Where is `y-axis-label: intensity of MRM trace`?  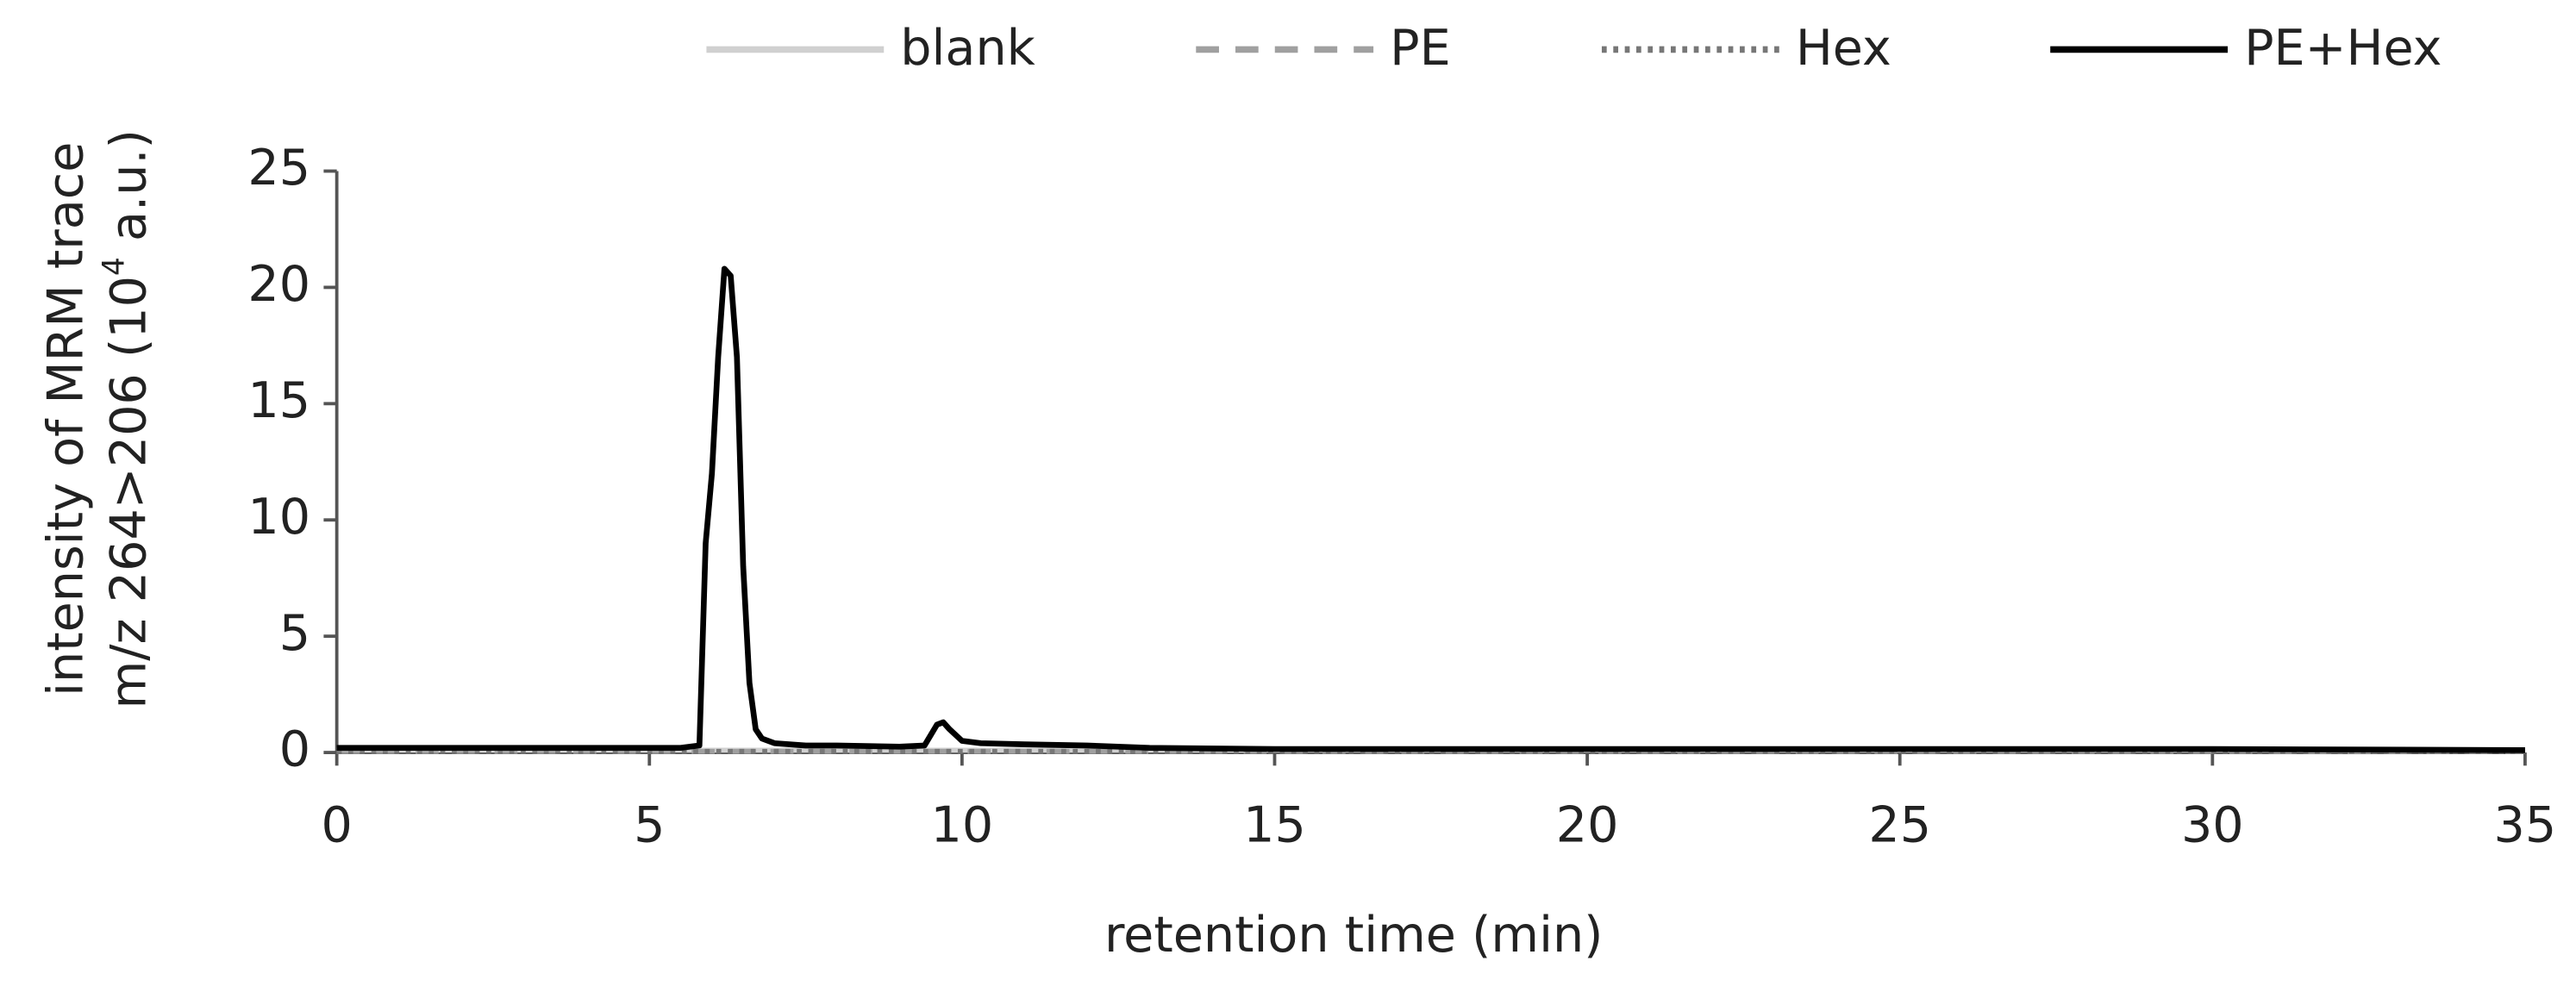
y-axis-label: intensity of MRM trace is located at coordinates (67, 419).